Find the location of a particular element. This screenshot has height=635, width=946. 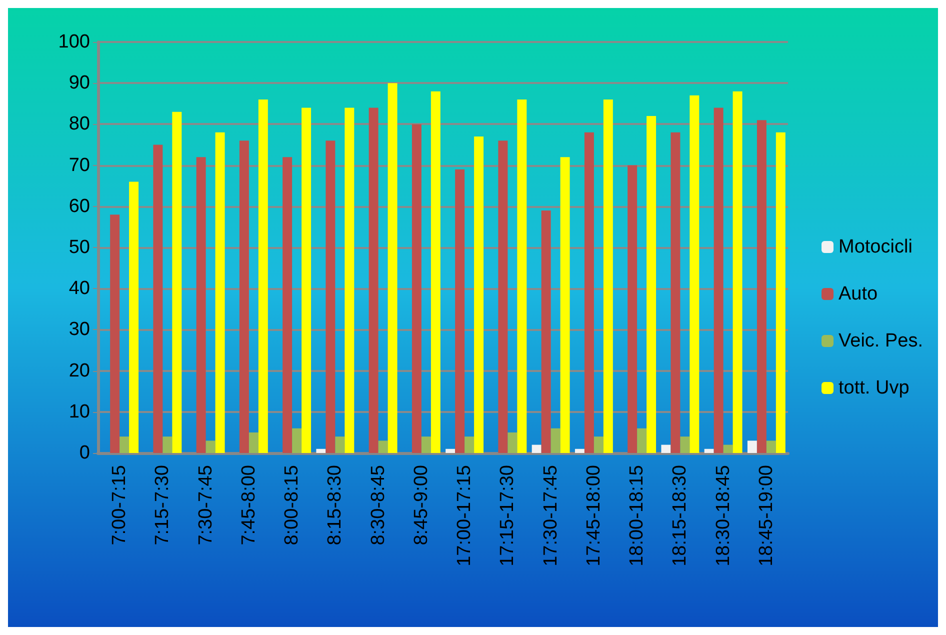

x-tick-label: 17:00-17:15 is located at coordinates (465, 515).